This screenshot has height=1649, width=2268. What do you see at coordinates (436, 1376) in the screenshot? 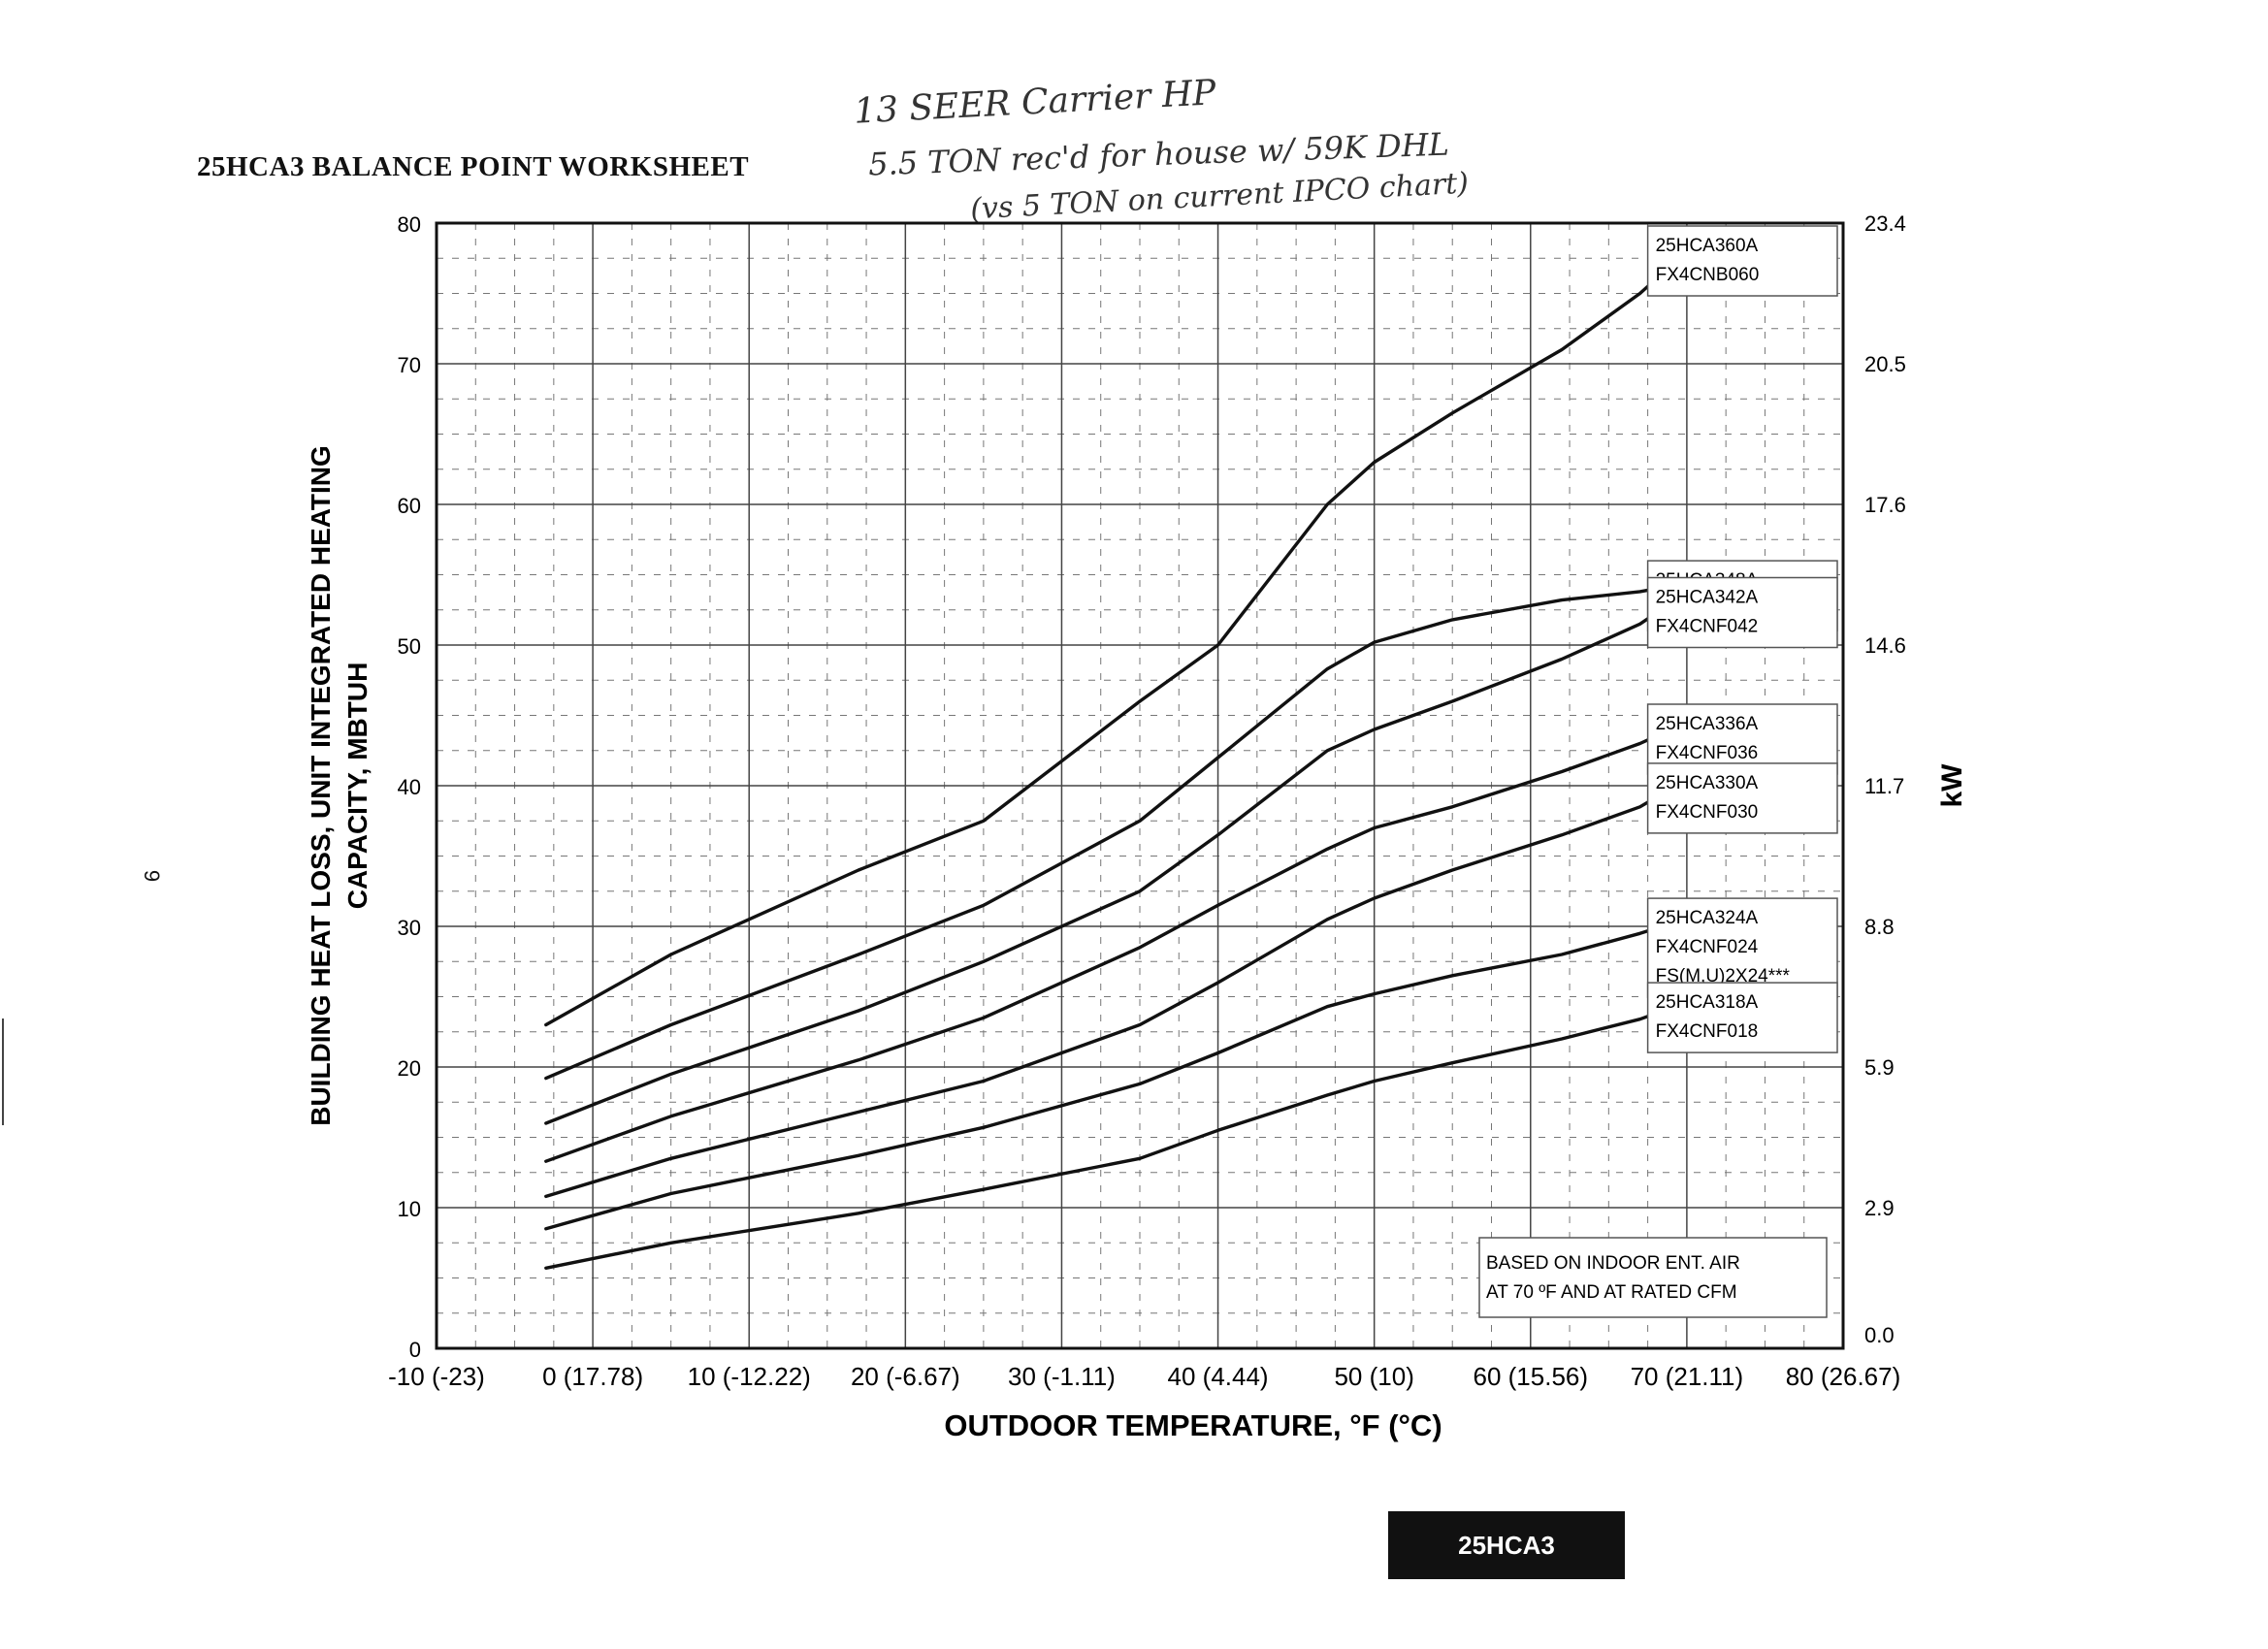
I see `x-tick-label: -10 (-23)` at bounding box center [436, 1376].